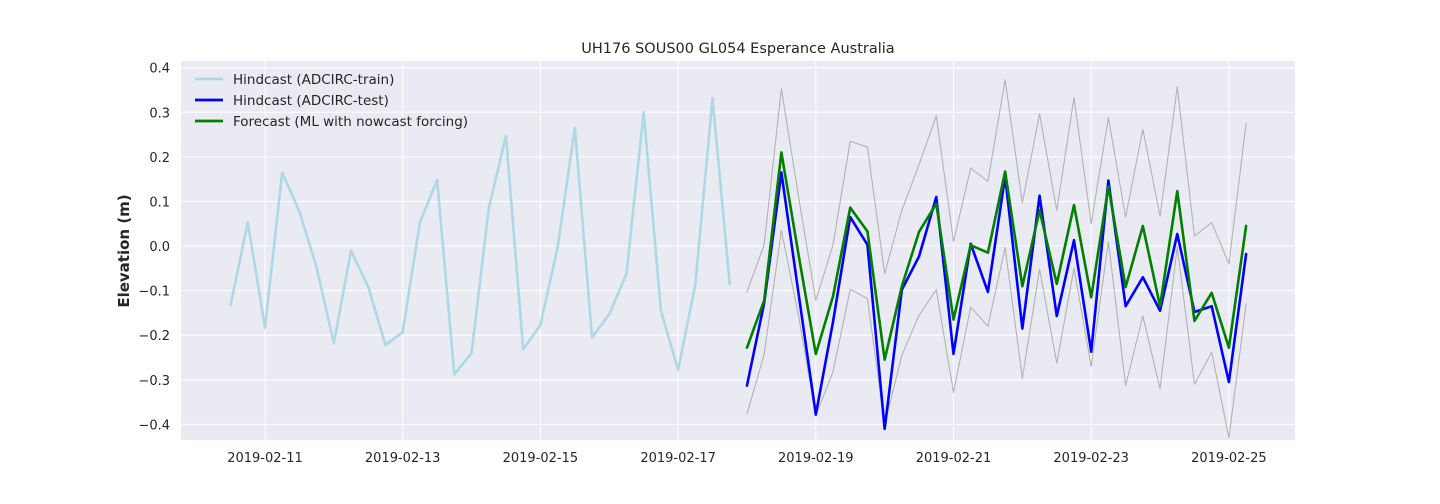  What do you see at coordinates (678, 458) in the screenshot?
I see `x-tick-label: 2019-02-17` at bounding box center [678, 458].